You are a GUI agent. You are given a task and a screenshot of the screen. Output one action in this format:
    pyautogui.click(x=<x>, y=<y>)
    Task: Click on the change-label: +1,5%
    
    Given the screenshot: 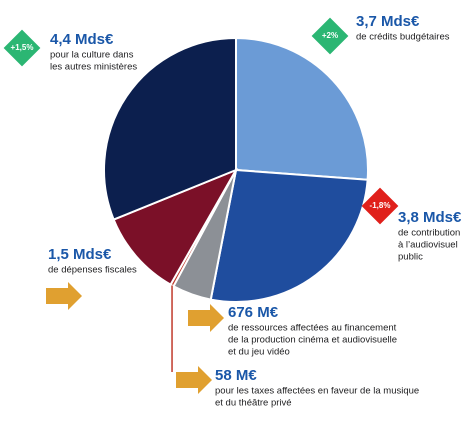 What is the action you would take?
    pyautogui.click(x=22, y=47)
    